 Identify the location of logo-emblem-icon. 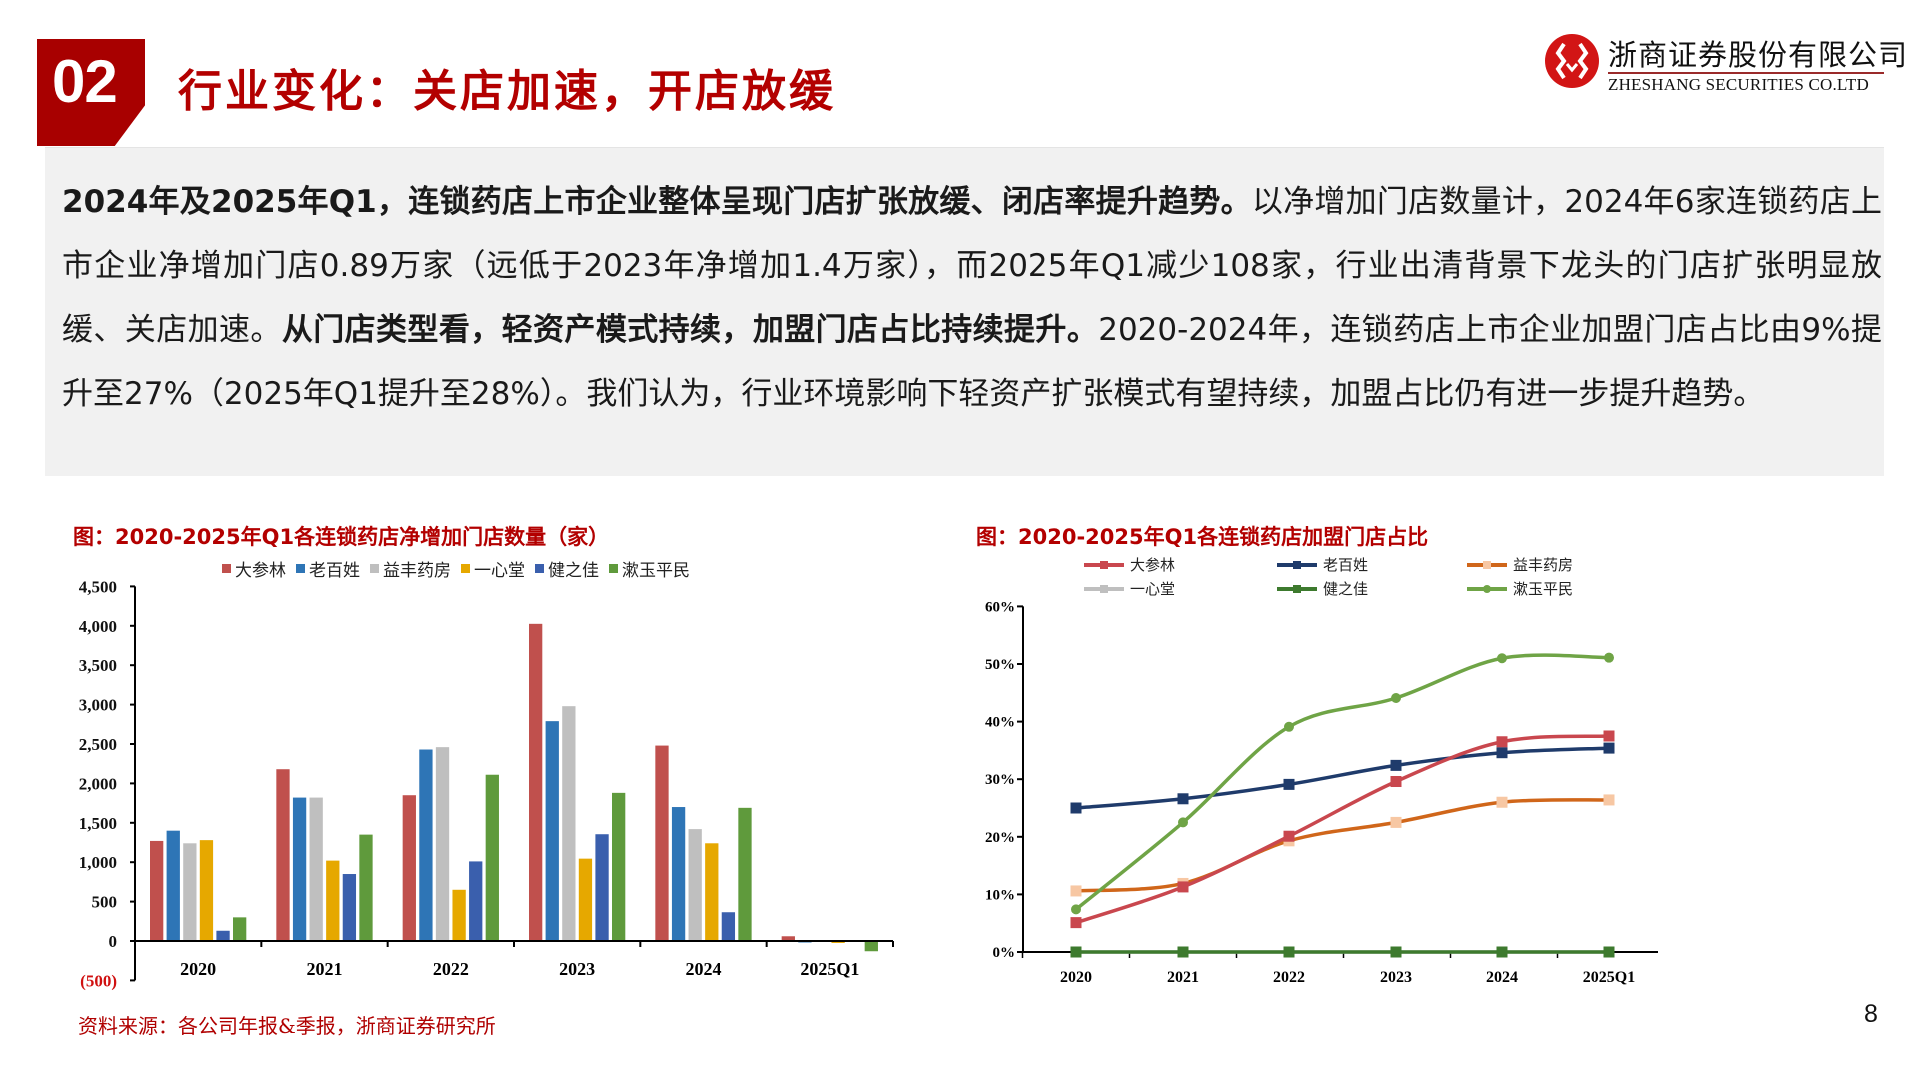
(1572, 61).